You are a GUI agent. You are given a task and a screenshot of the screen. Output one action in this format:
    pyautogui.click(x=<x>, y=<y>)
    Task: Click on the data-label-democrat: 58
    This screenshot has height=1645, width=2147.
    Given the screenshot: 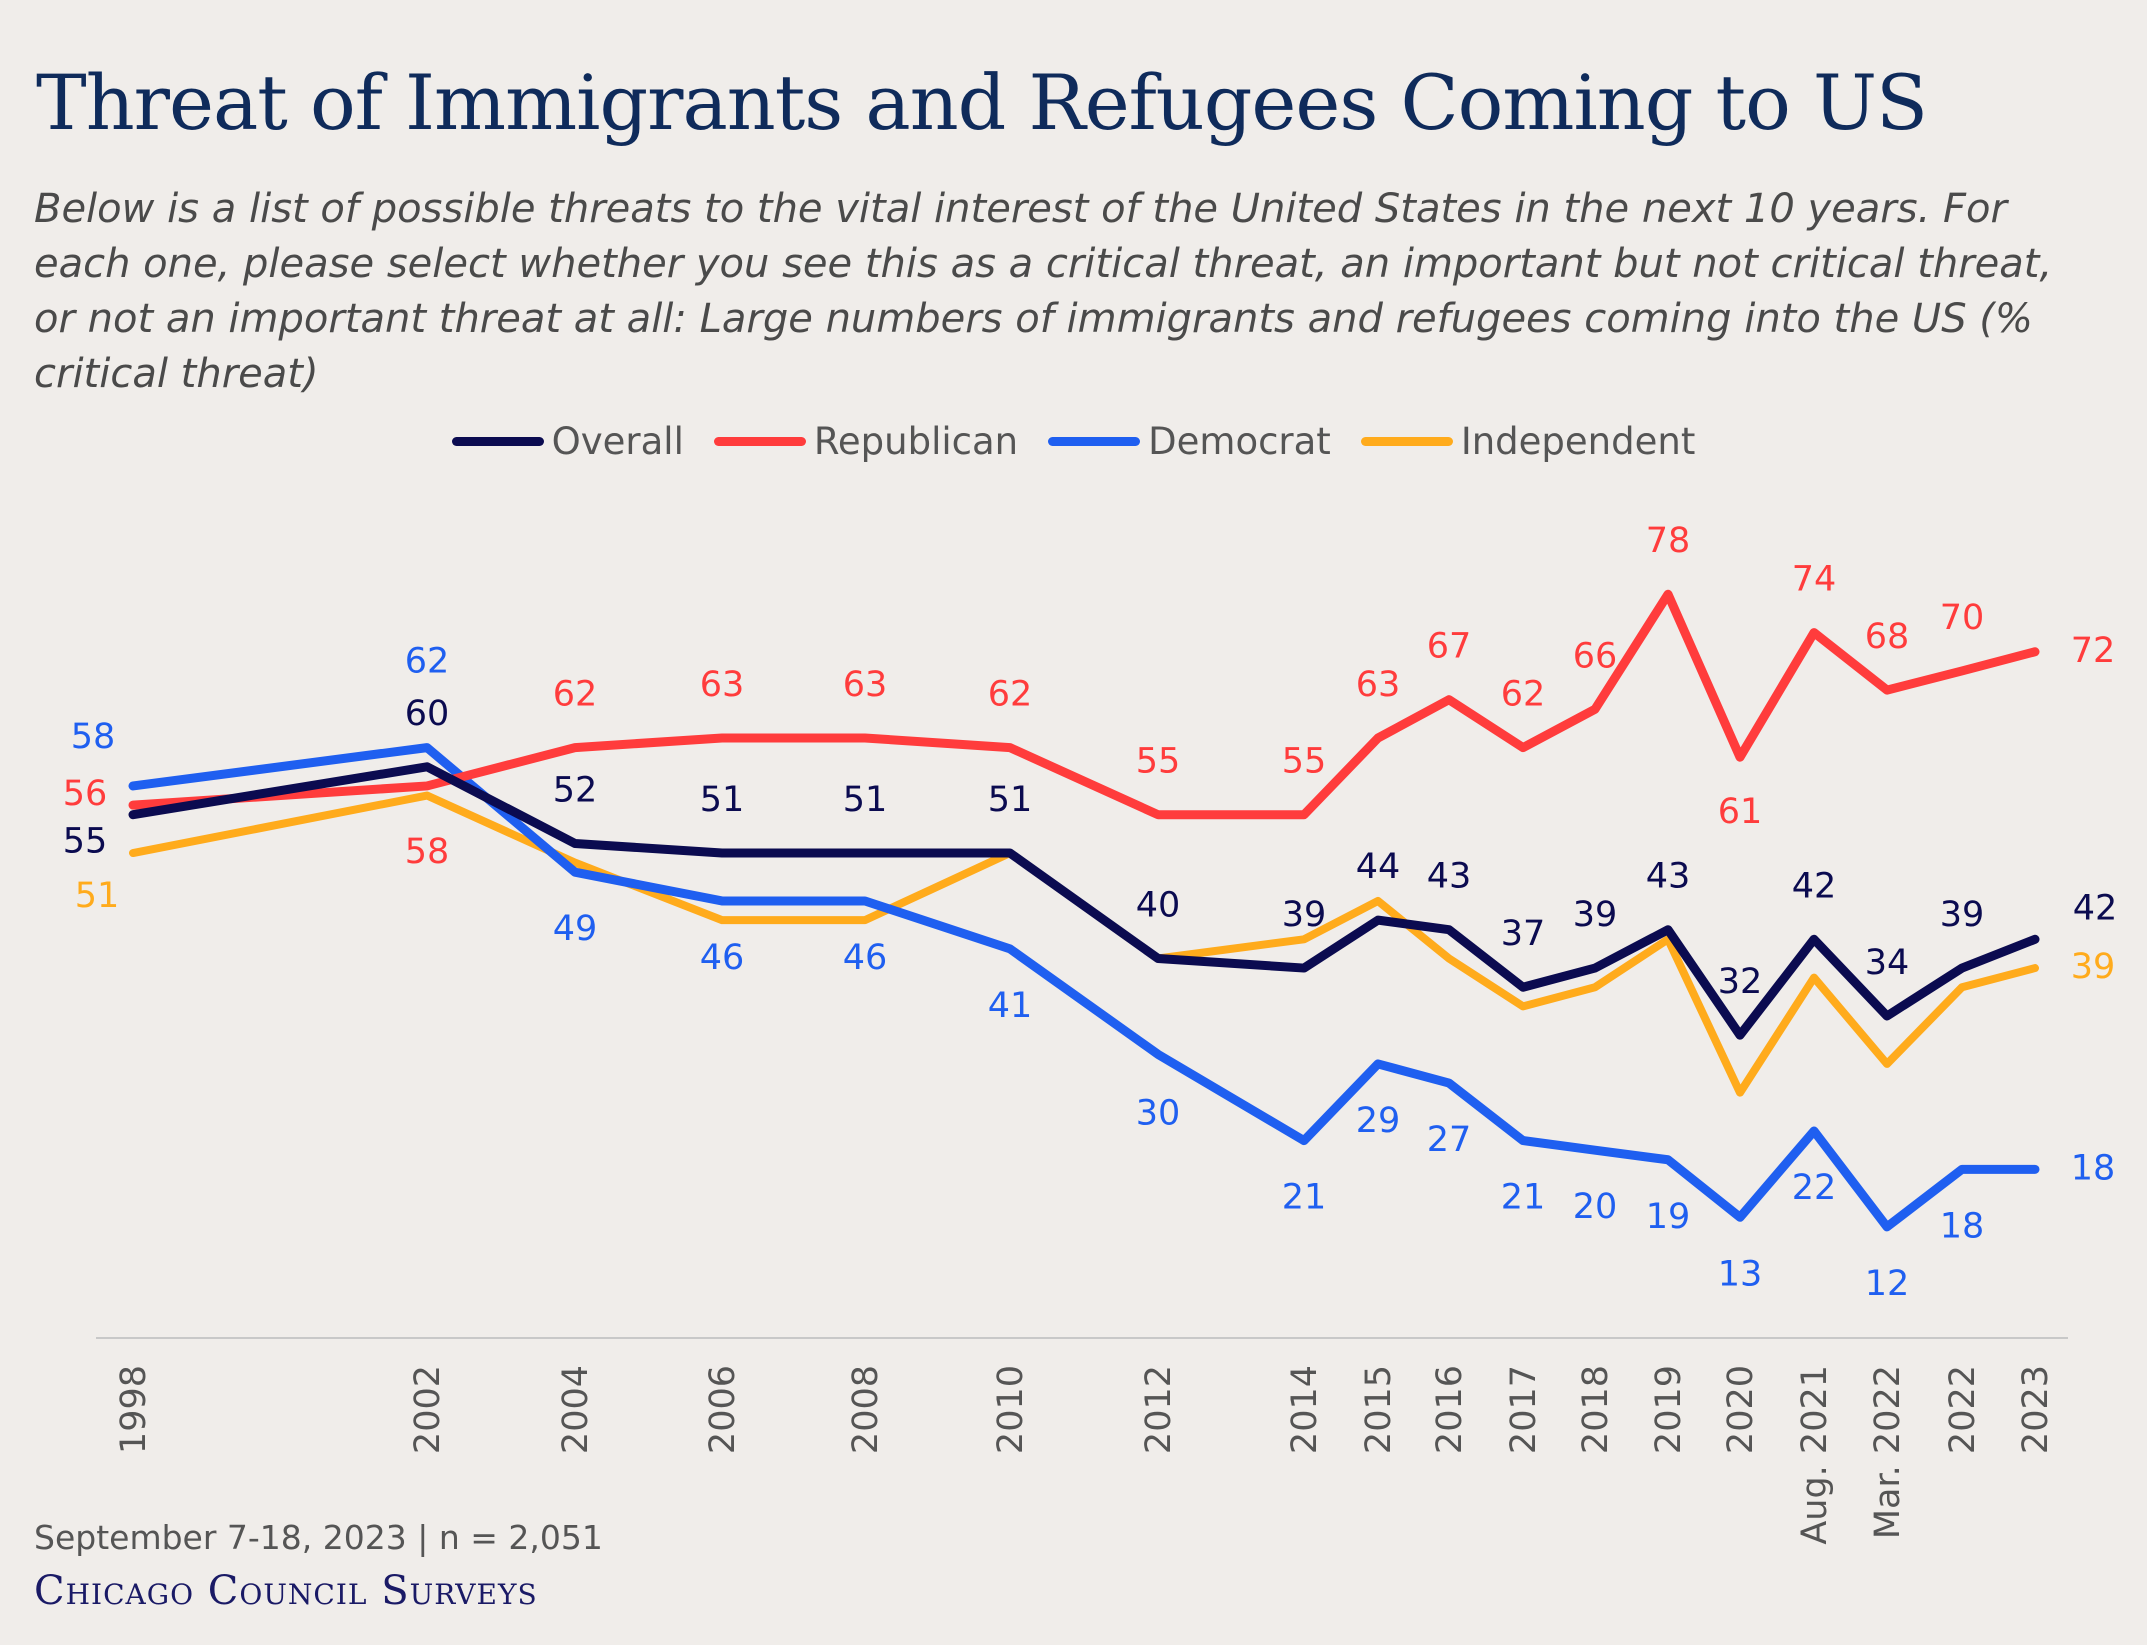 What is the action you would take?
    pyautogui.click(x=93, y=737)
    